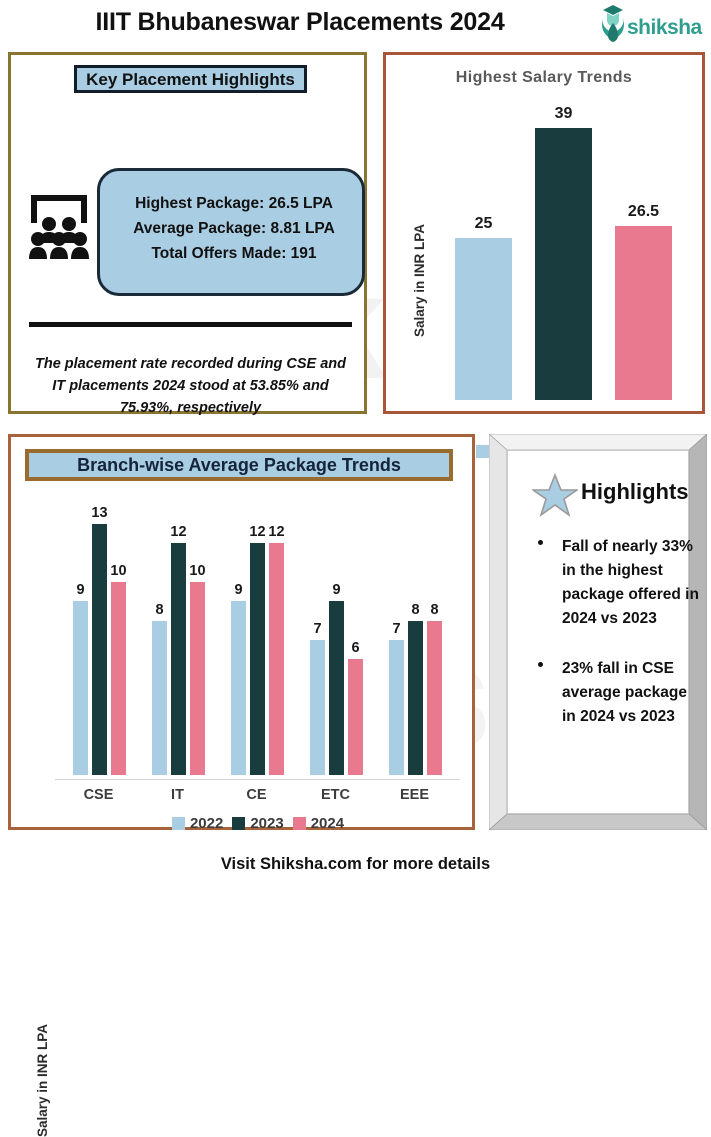  I want to click on bar-value-EEE-2024: 8, so click(434, 610).